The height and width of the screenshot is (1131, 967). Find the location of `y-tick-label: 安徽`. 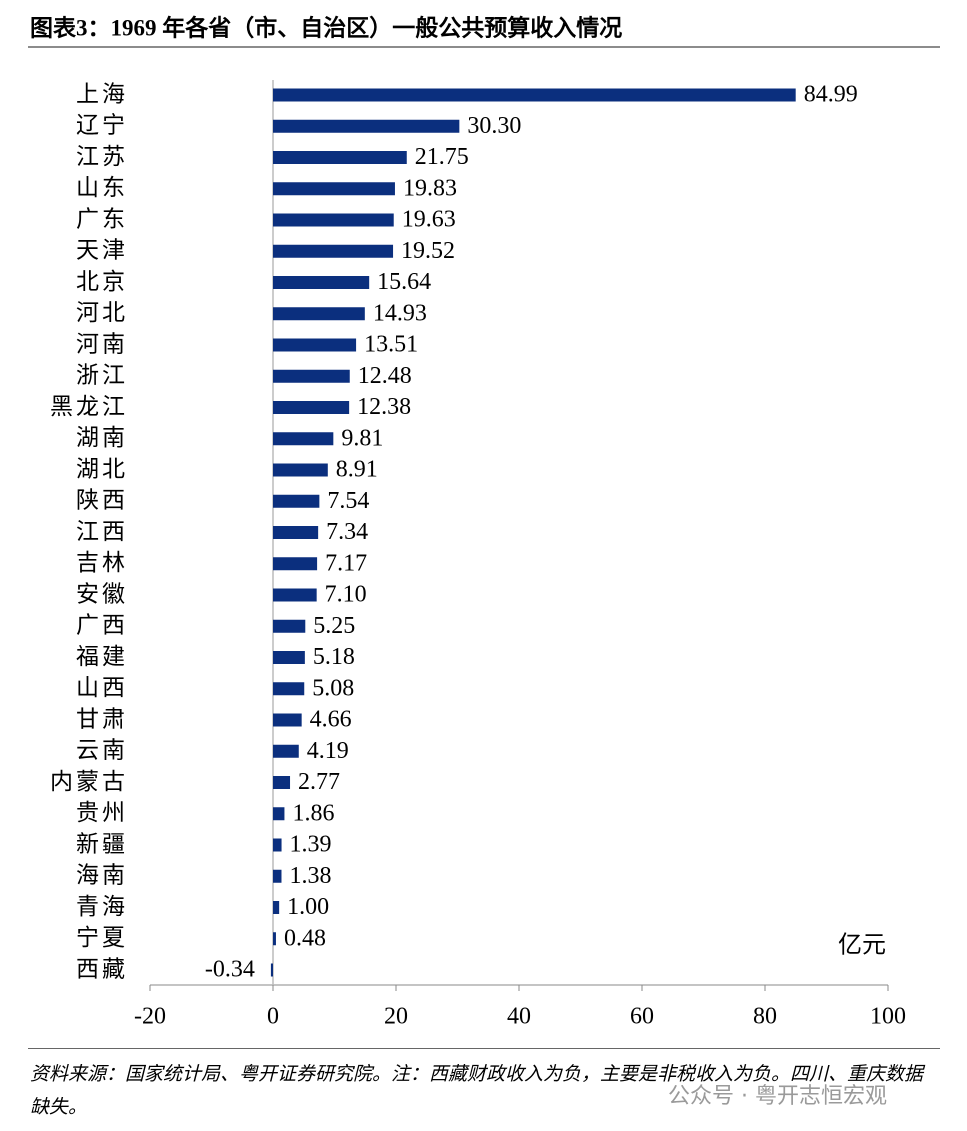

y-tick-label: 安徽 is located at coordinates (102, 593).